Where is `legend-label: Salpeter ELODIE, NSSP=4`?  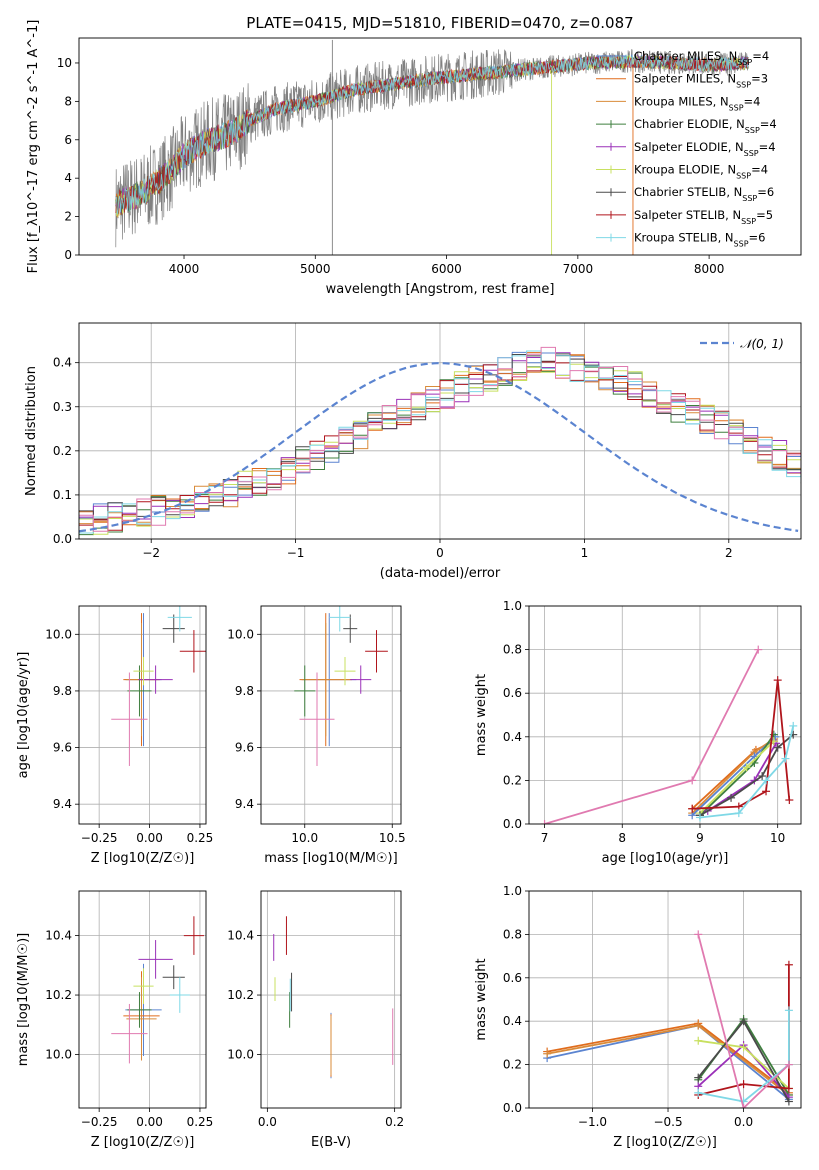 legend-label: Salpeter ELODIE, NSSP=4 is located at coordinates (705, 149).